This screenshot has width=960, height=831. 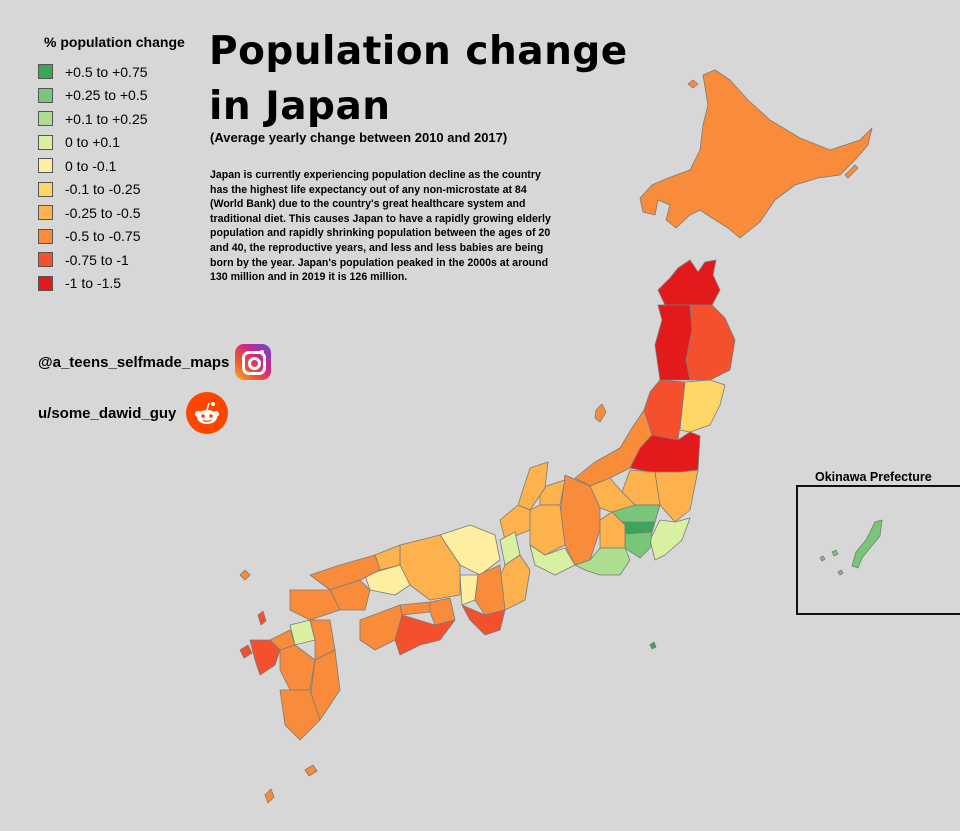 What do you see at coordinates (851, 171) in the screenshot?
I see `region-hokkaido-kunashiri` at bounding box center [851, 171].